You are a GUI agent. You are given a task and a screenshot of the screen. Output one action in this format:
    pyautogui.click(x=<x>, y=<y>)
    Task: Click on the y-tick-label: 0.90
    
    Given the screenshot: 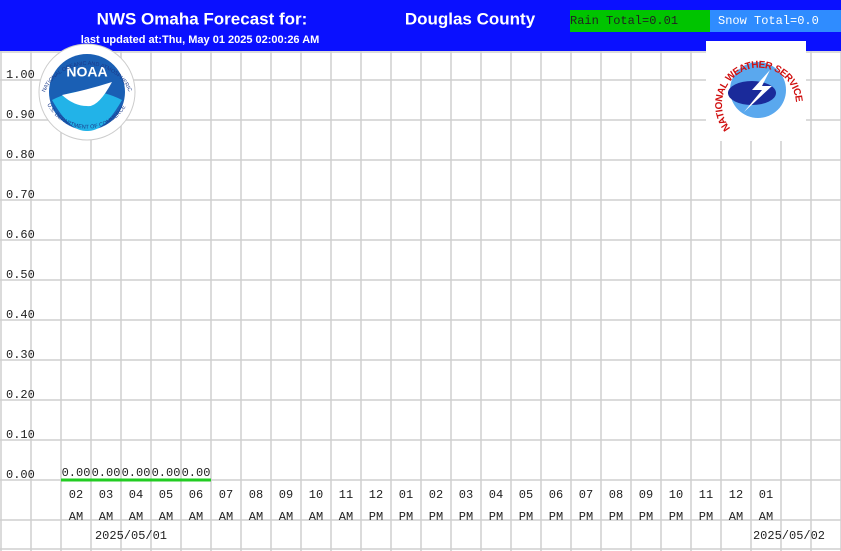 What is the action you would take?
    pyautogui.click(x=20, y=115)
    